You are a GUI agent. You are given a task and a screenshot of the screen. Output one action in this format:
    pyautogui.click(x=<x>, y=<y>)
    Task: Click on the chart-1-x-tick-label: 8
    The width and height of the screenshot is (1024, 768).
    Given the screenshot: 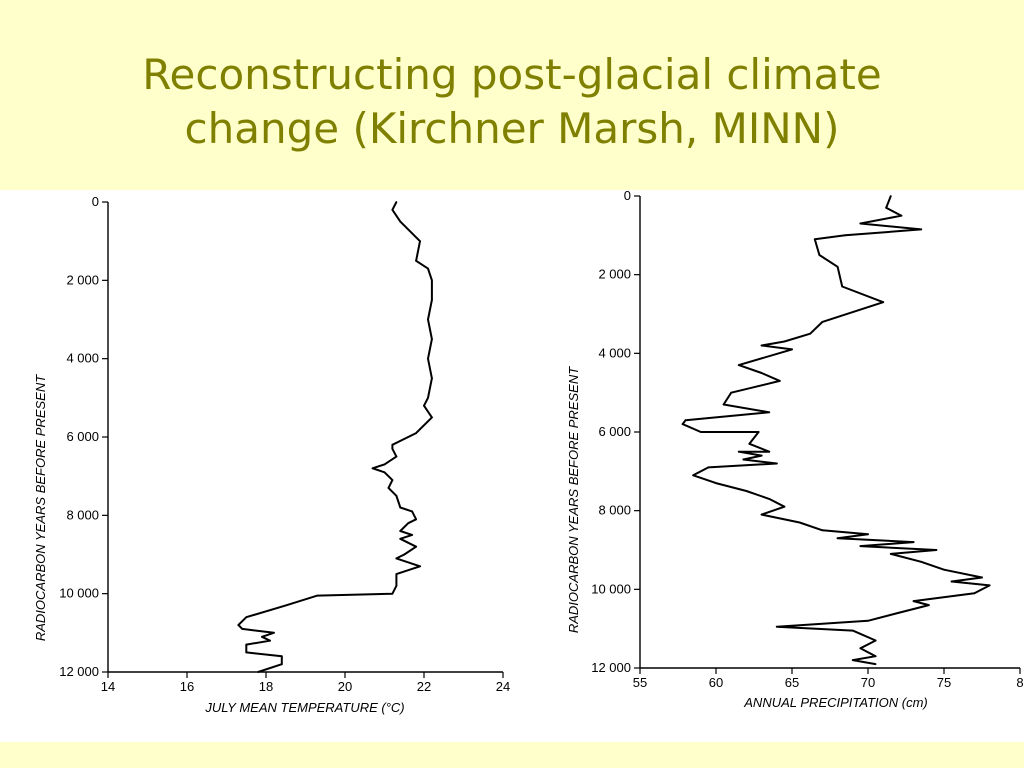 What is the action you would take?
    pyautogui.click(x=1019, y=682)
    